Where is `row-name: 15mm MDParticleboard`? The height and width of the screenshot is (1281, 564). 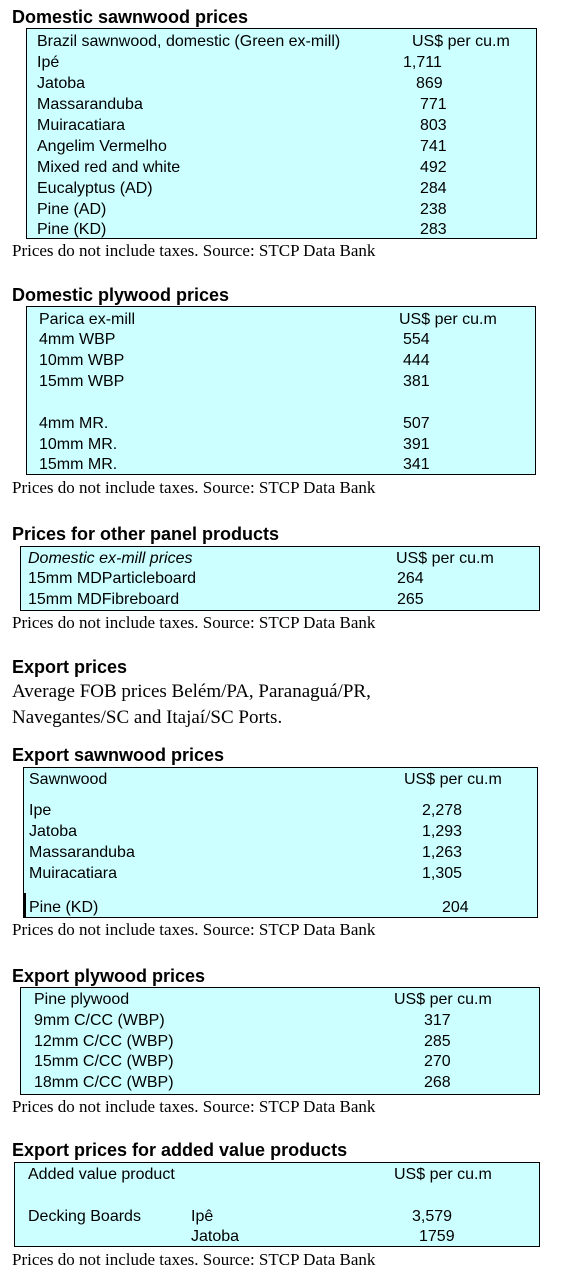
row-name: 15mm MDParticleboard is located at coordinates (112, 578).